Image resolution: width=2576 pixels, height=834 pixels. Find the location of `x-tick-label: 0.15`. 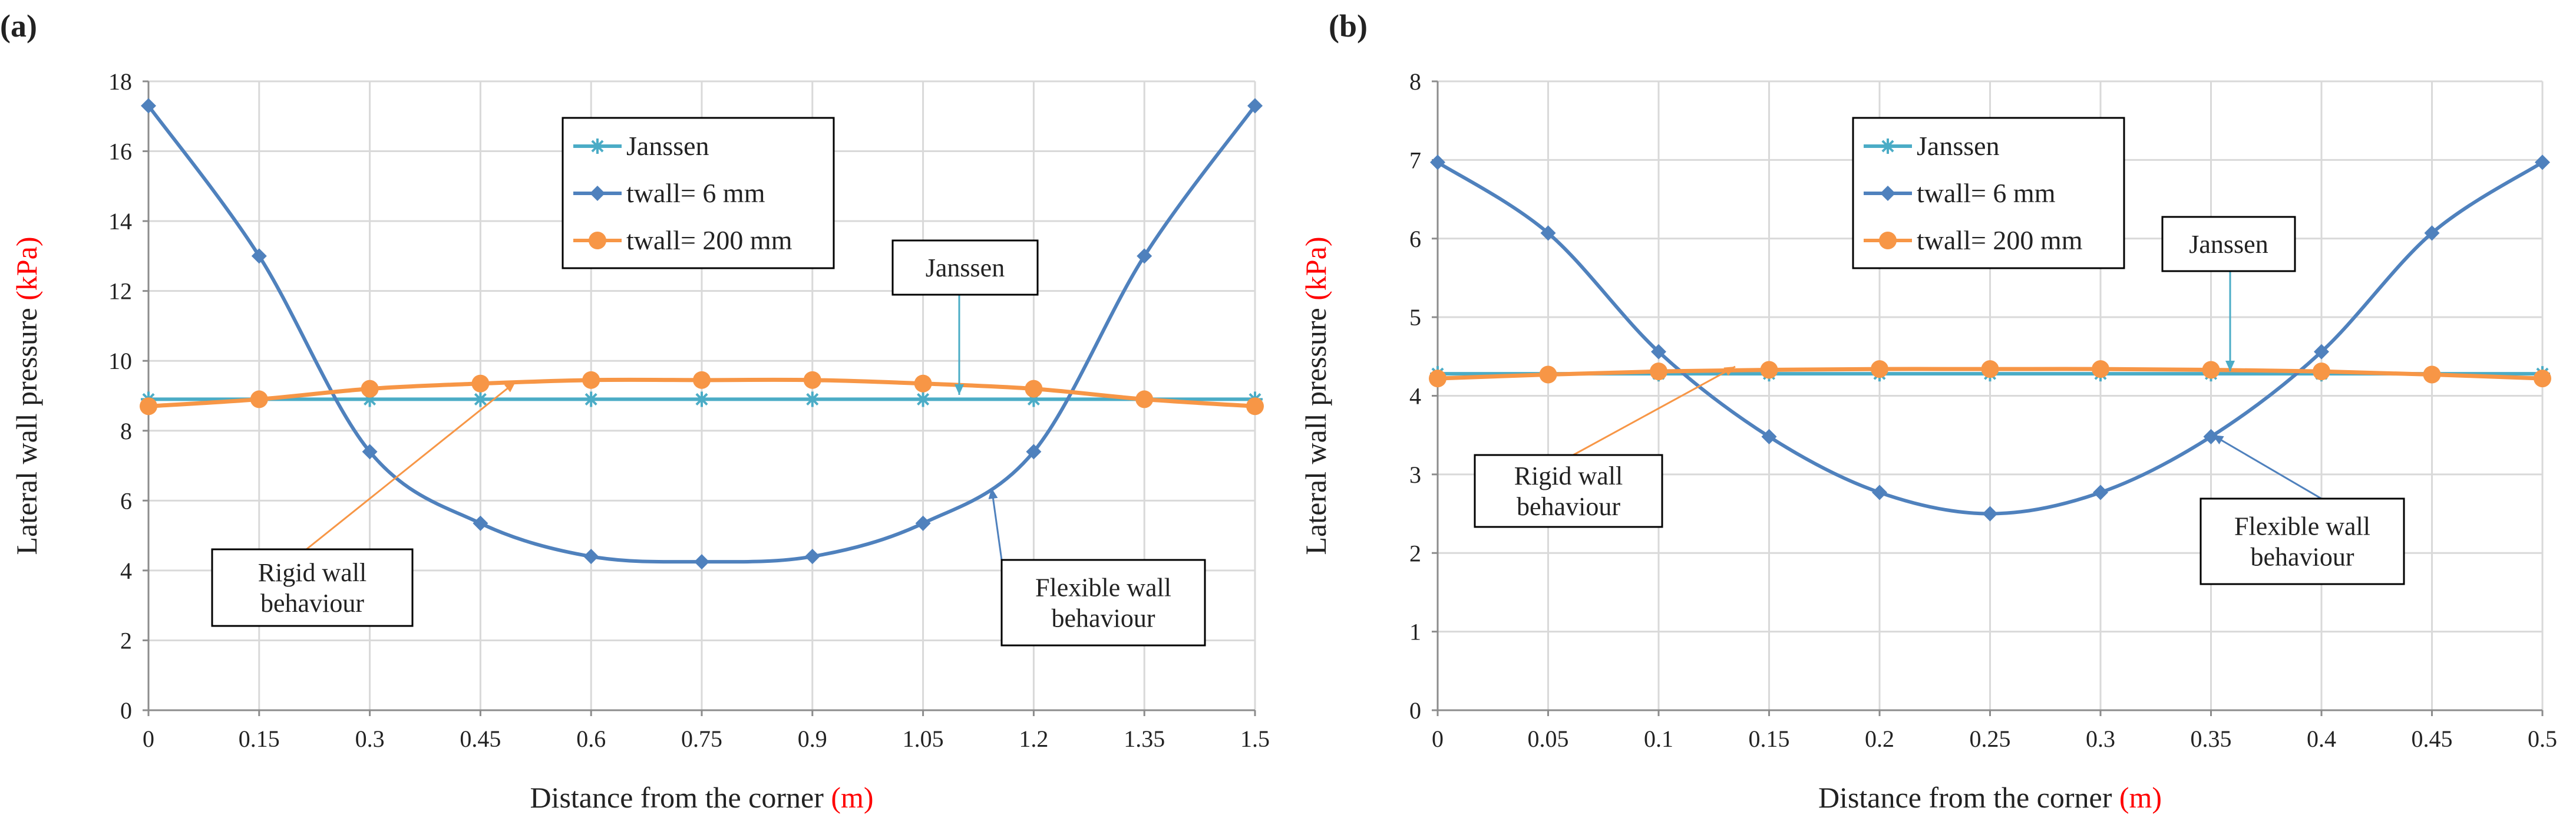

x-tick-label: 0.15 is located at coordinates (1769, 739).